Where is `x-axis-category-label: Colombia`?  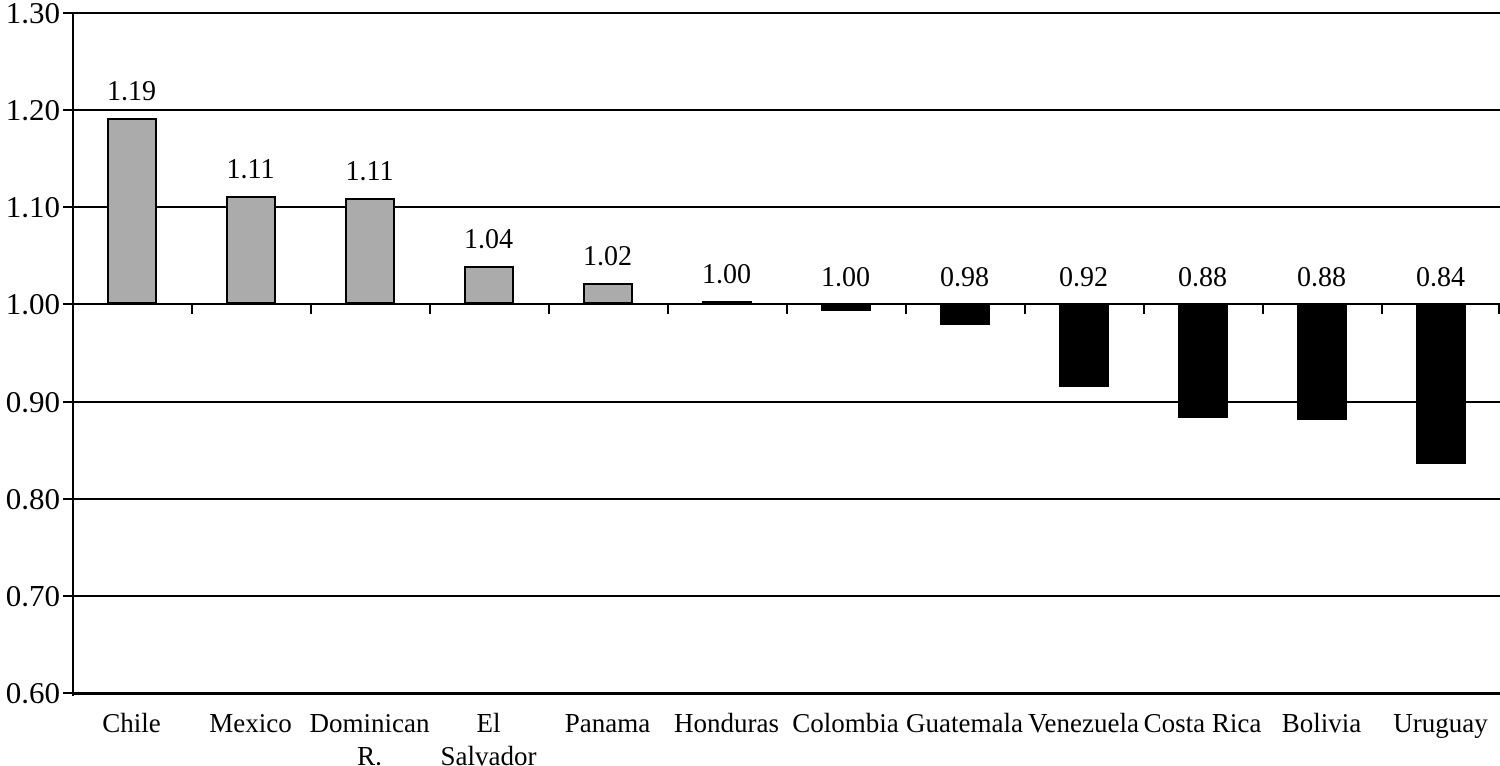
x-axis-category-label: Colombia is located at coordinates (845, 723).